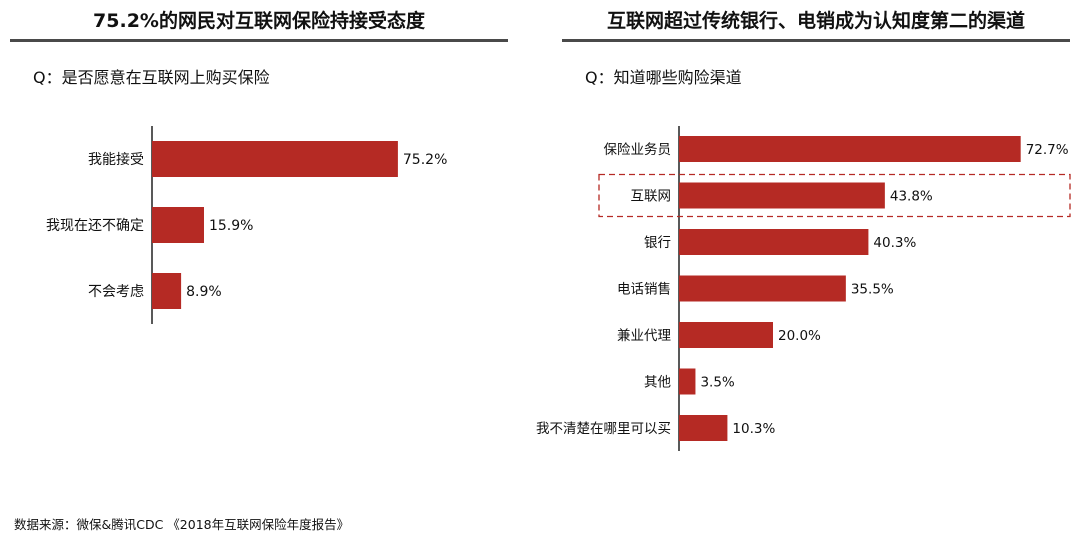 The image size is (1080, 537). What do you see at coordinates (259, 40) in the screenshot?
I see `left-title-divider` at bounding box center [259, 40].